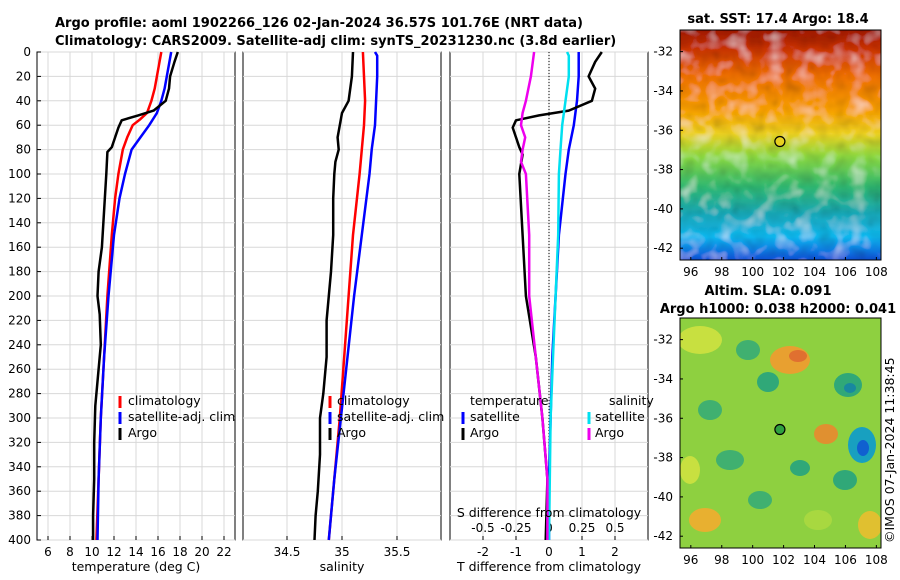 The image size is (900, 580). Describe the element at coordinates (620, 416) in the screenshot. I see `legend-label-s-satellite: satellite` at that location.